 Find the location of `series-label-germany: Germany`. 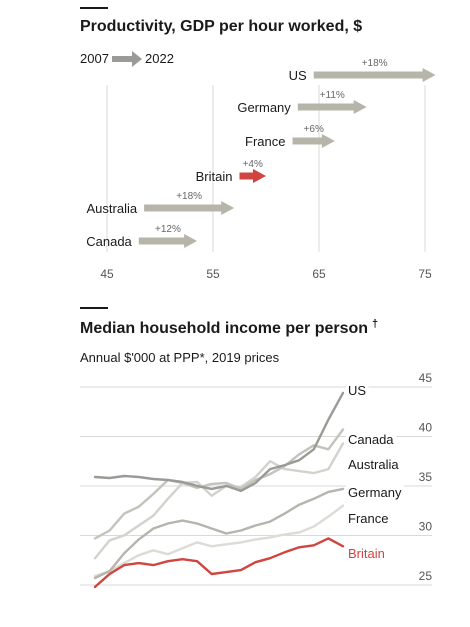

series-label-germany: Germany is located at coordinates (375, 492).